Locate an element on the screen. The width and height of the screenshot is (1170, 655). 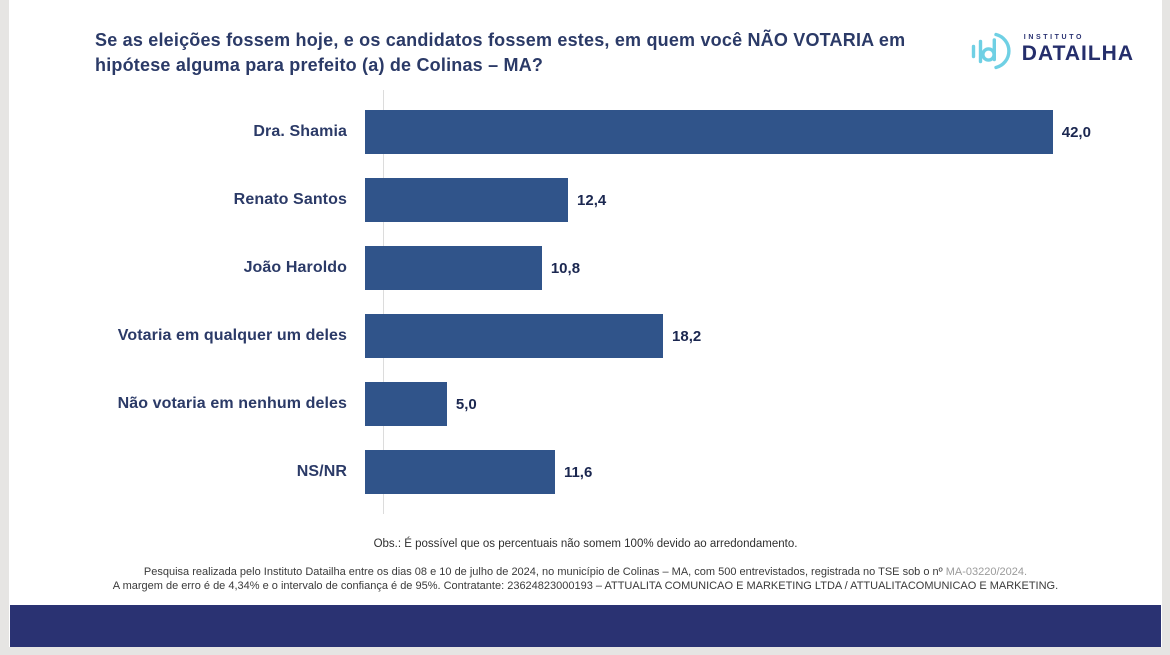
value-label: 12,4 is located at coordinates (592, 200).